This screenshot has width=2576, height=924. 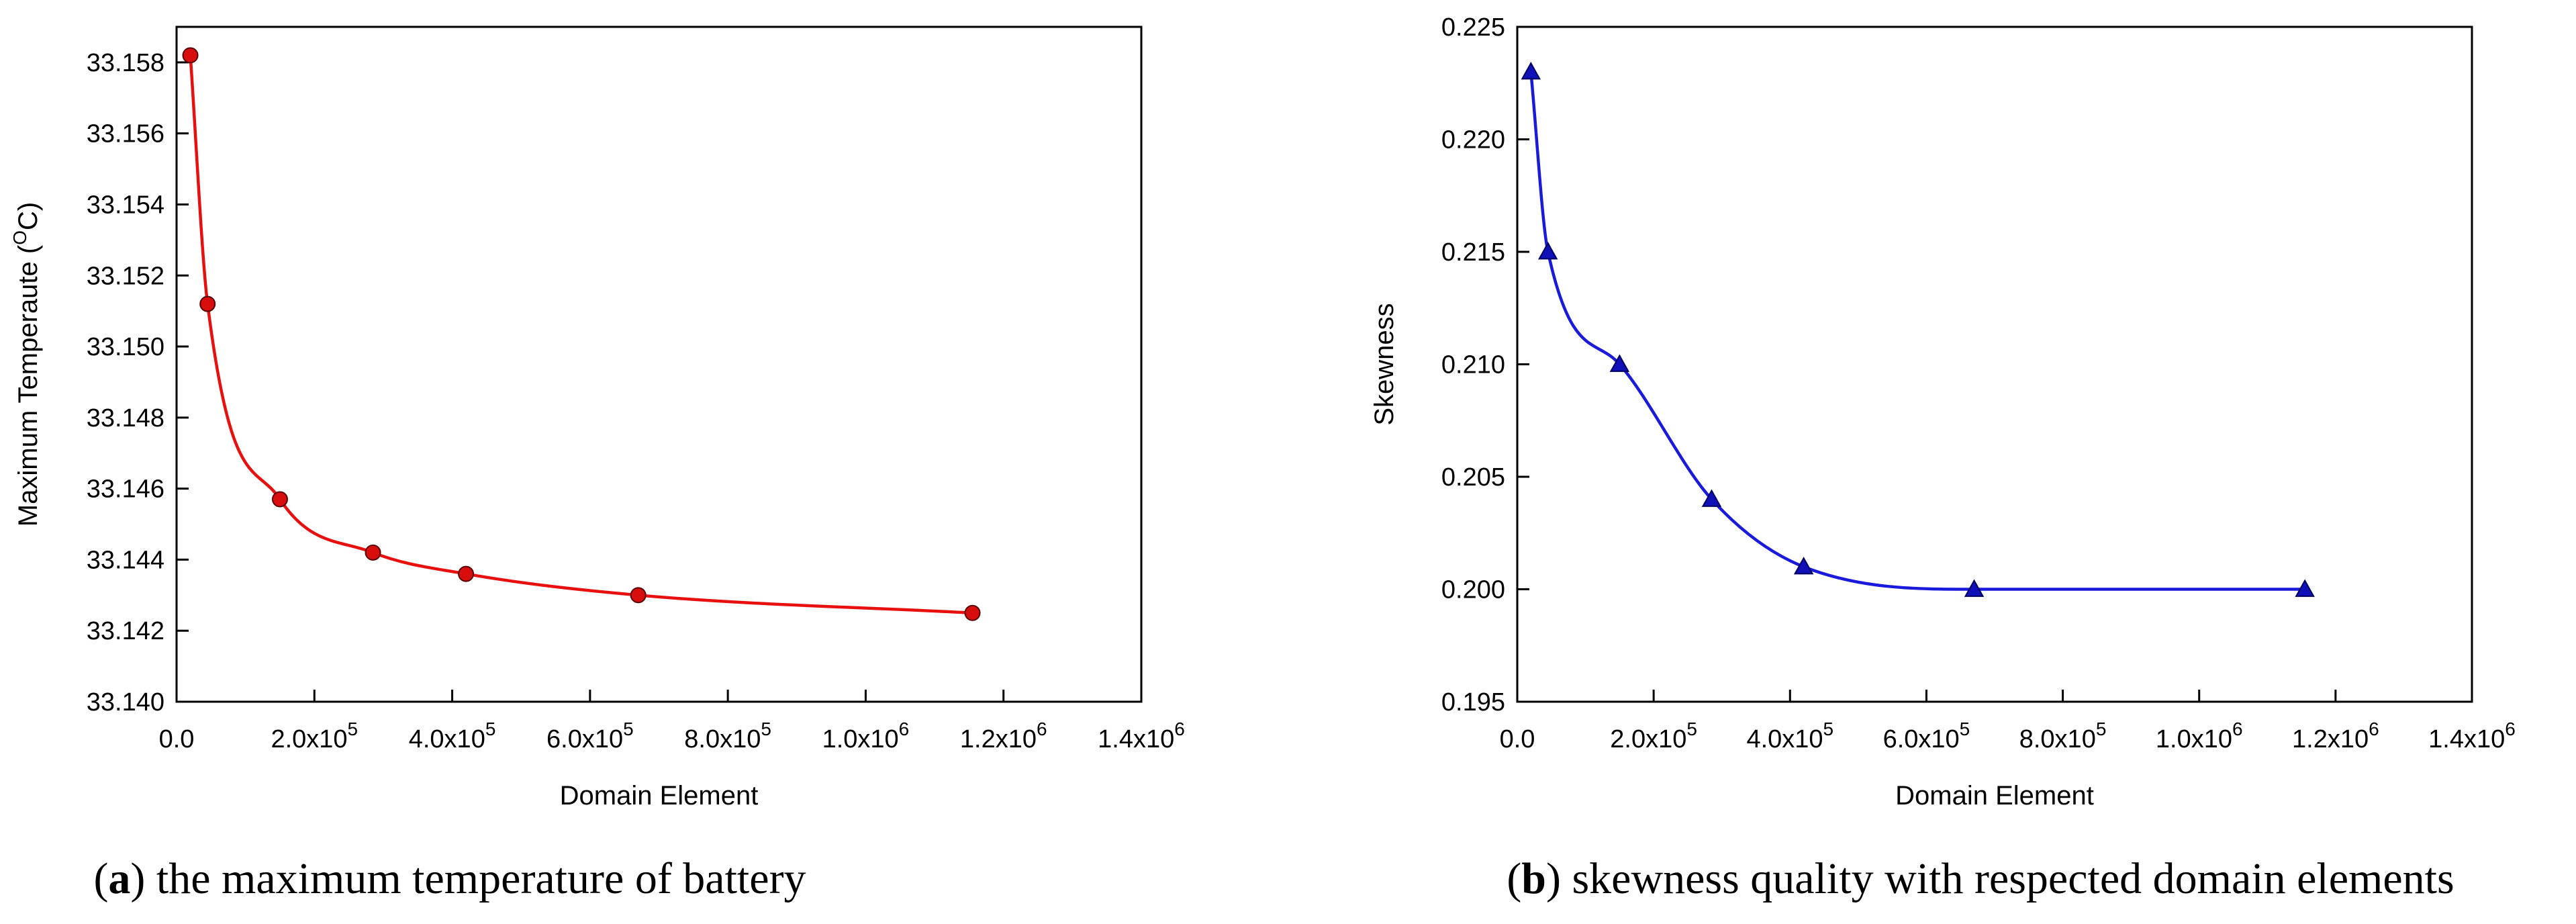 I want to click on y-tick-label: 33.142, so click(x=125, y=631).